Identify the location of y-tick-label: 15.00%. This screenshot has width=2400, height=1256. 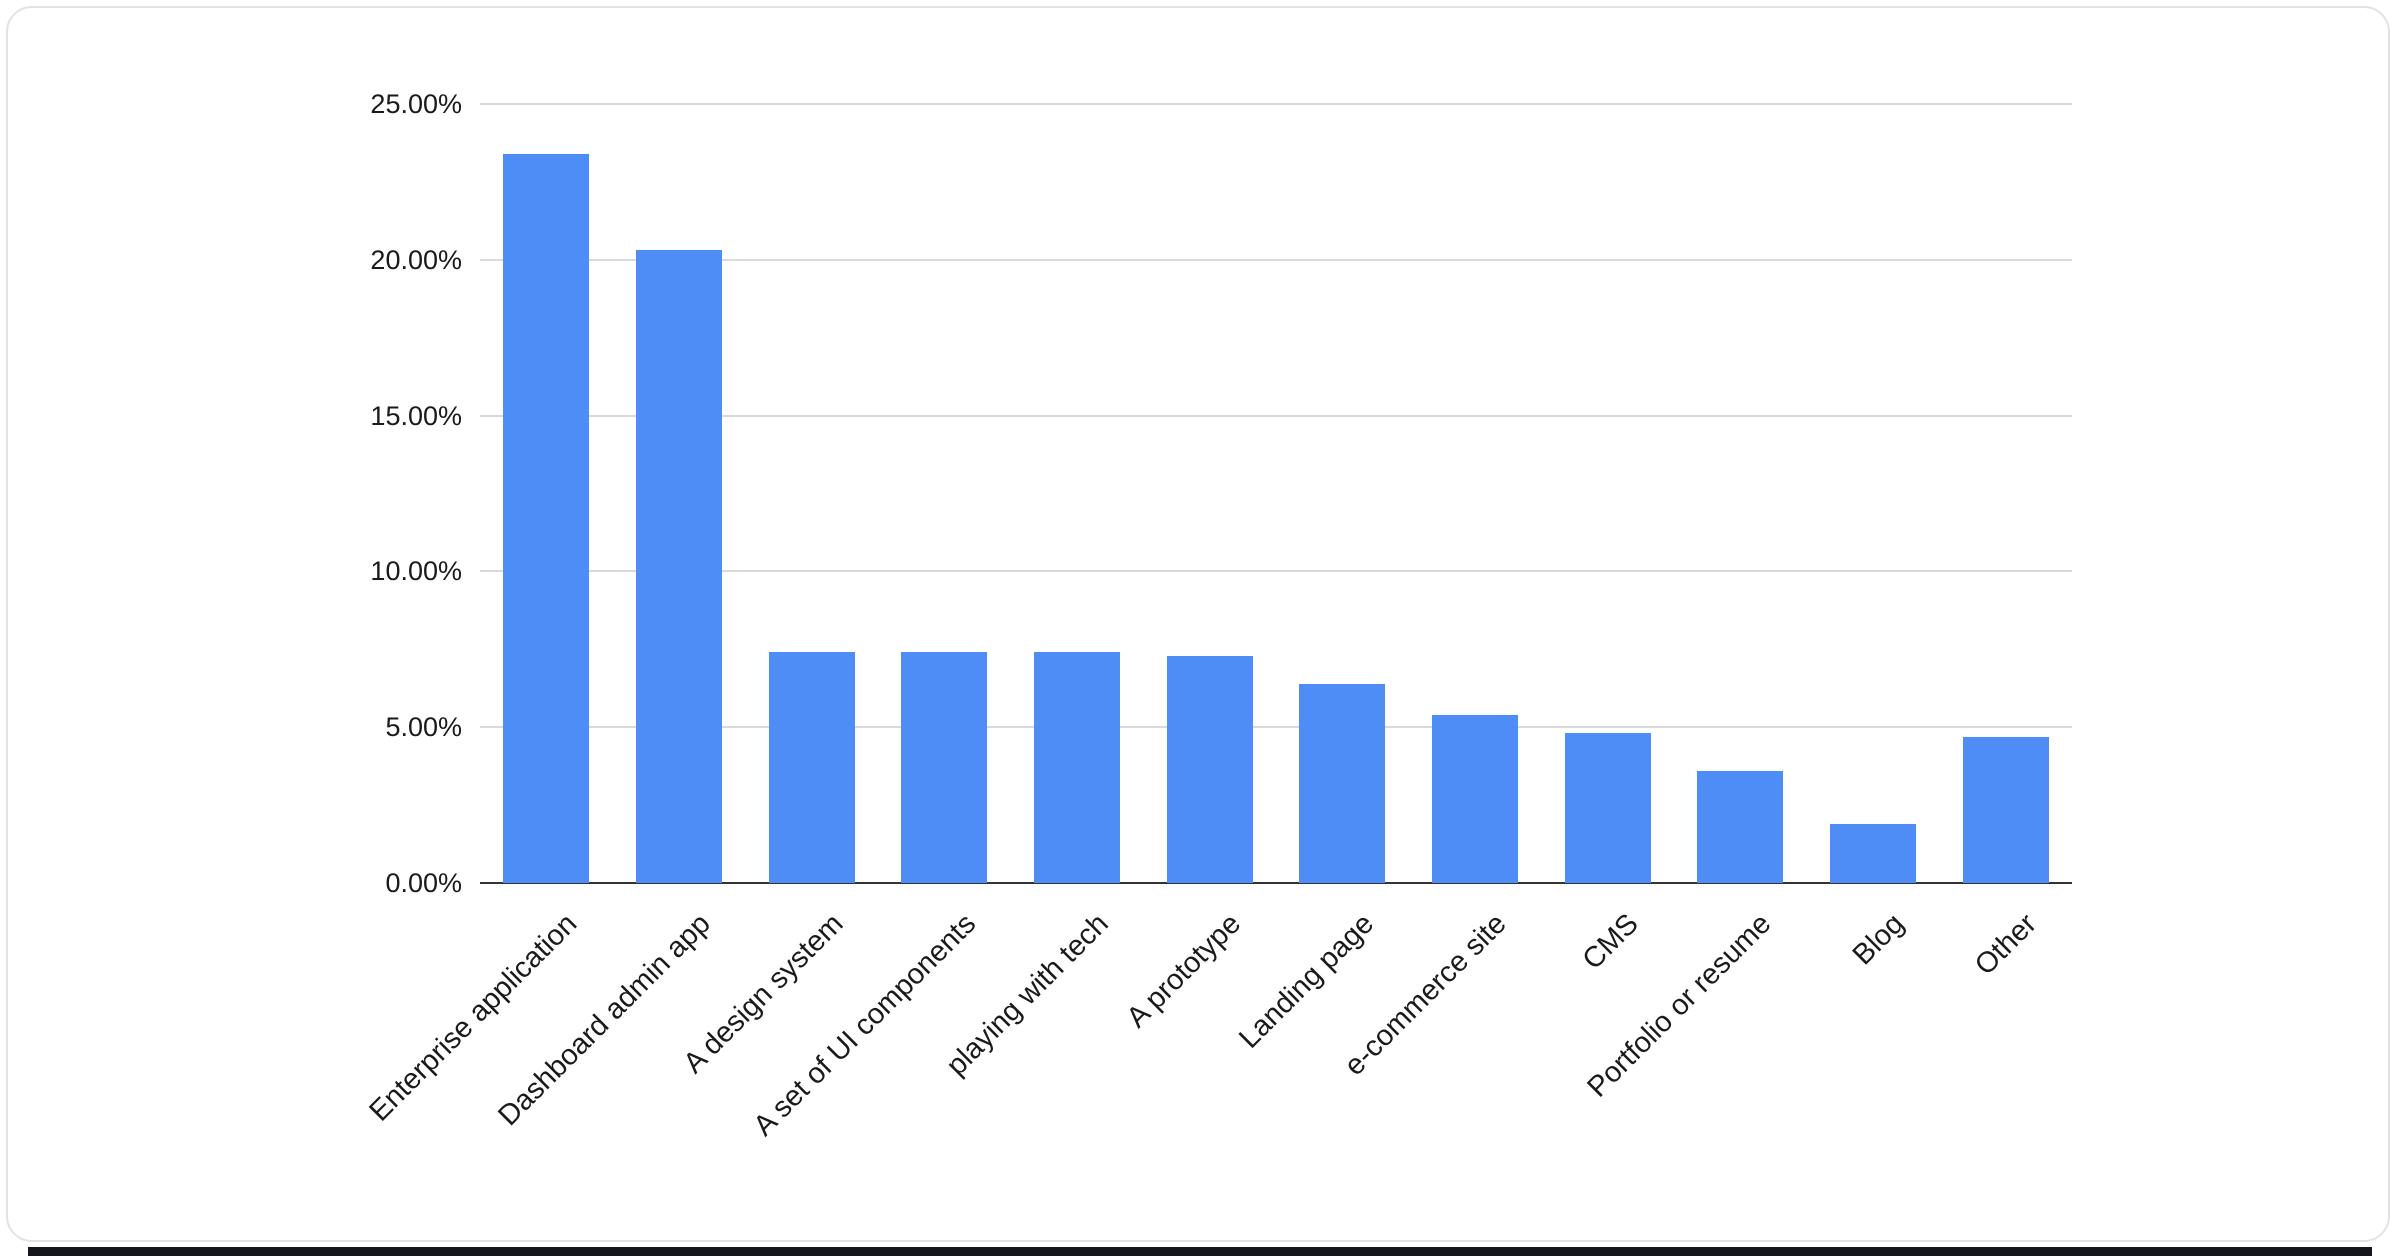
(416, 415).